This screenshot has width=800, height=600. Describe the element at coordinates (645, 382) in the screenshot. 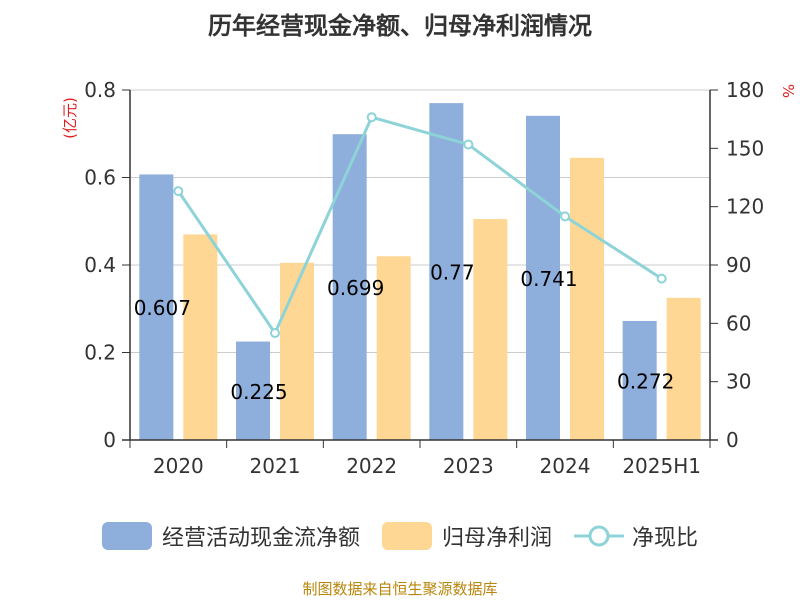

I see `data-label: 0.272` at that location.